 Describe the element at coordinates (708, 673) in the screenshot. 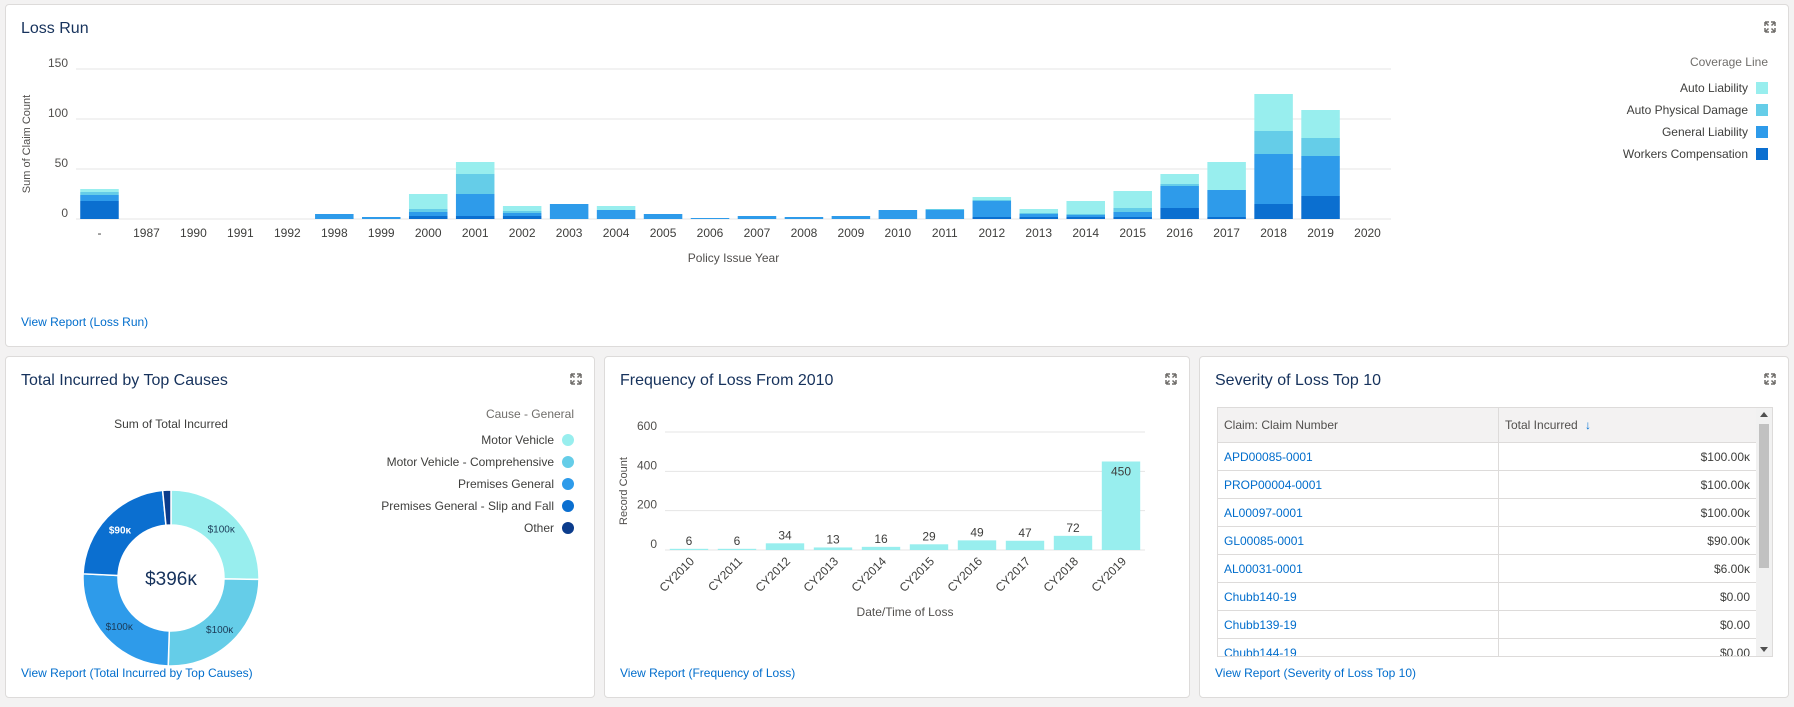

I see `view-report-frequency-link: View Report (Frequency of Loss)` at that location.